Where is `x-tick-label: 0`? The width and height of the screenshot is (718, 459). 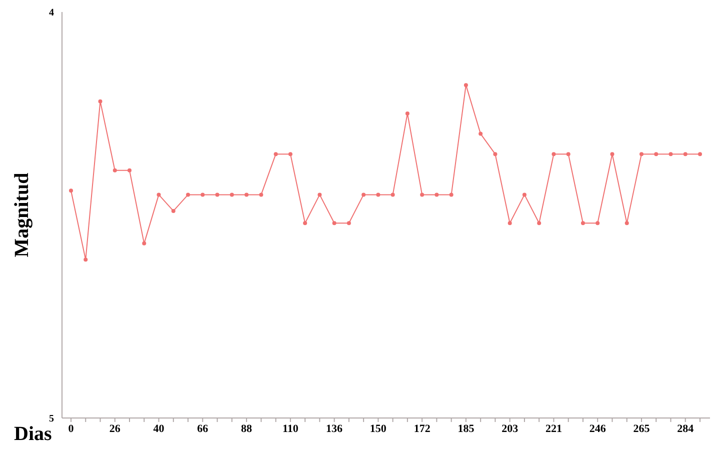 x-tick-label: 0 is located at coordinates (71, 428).